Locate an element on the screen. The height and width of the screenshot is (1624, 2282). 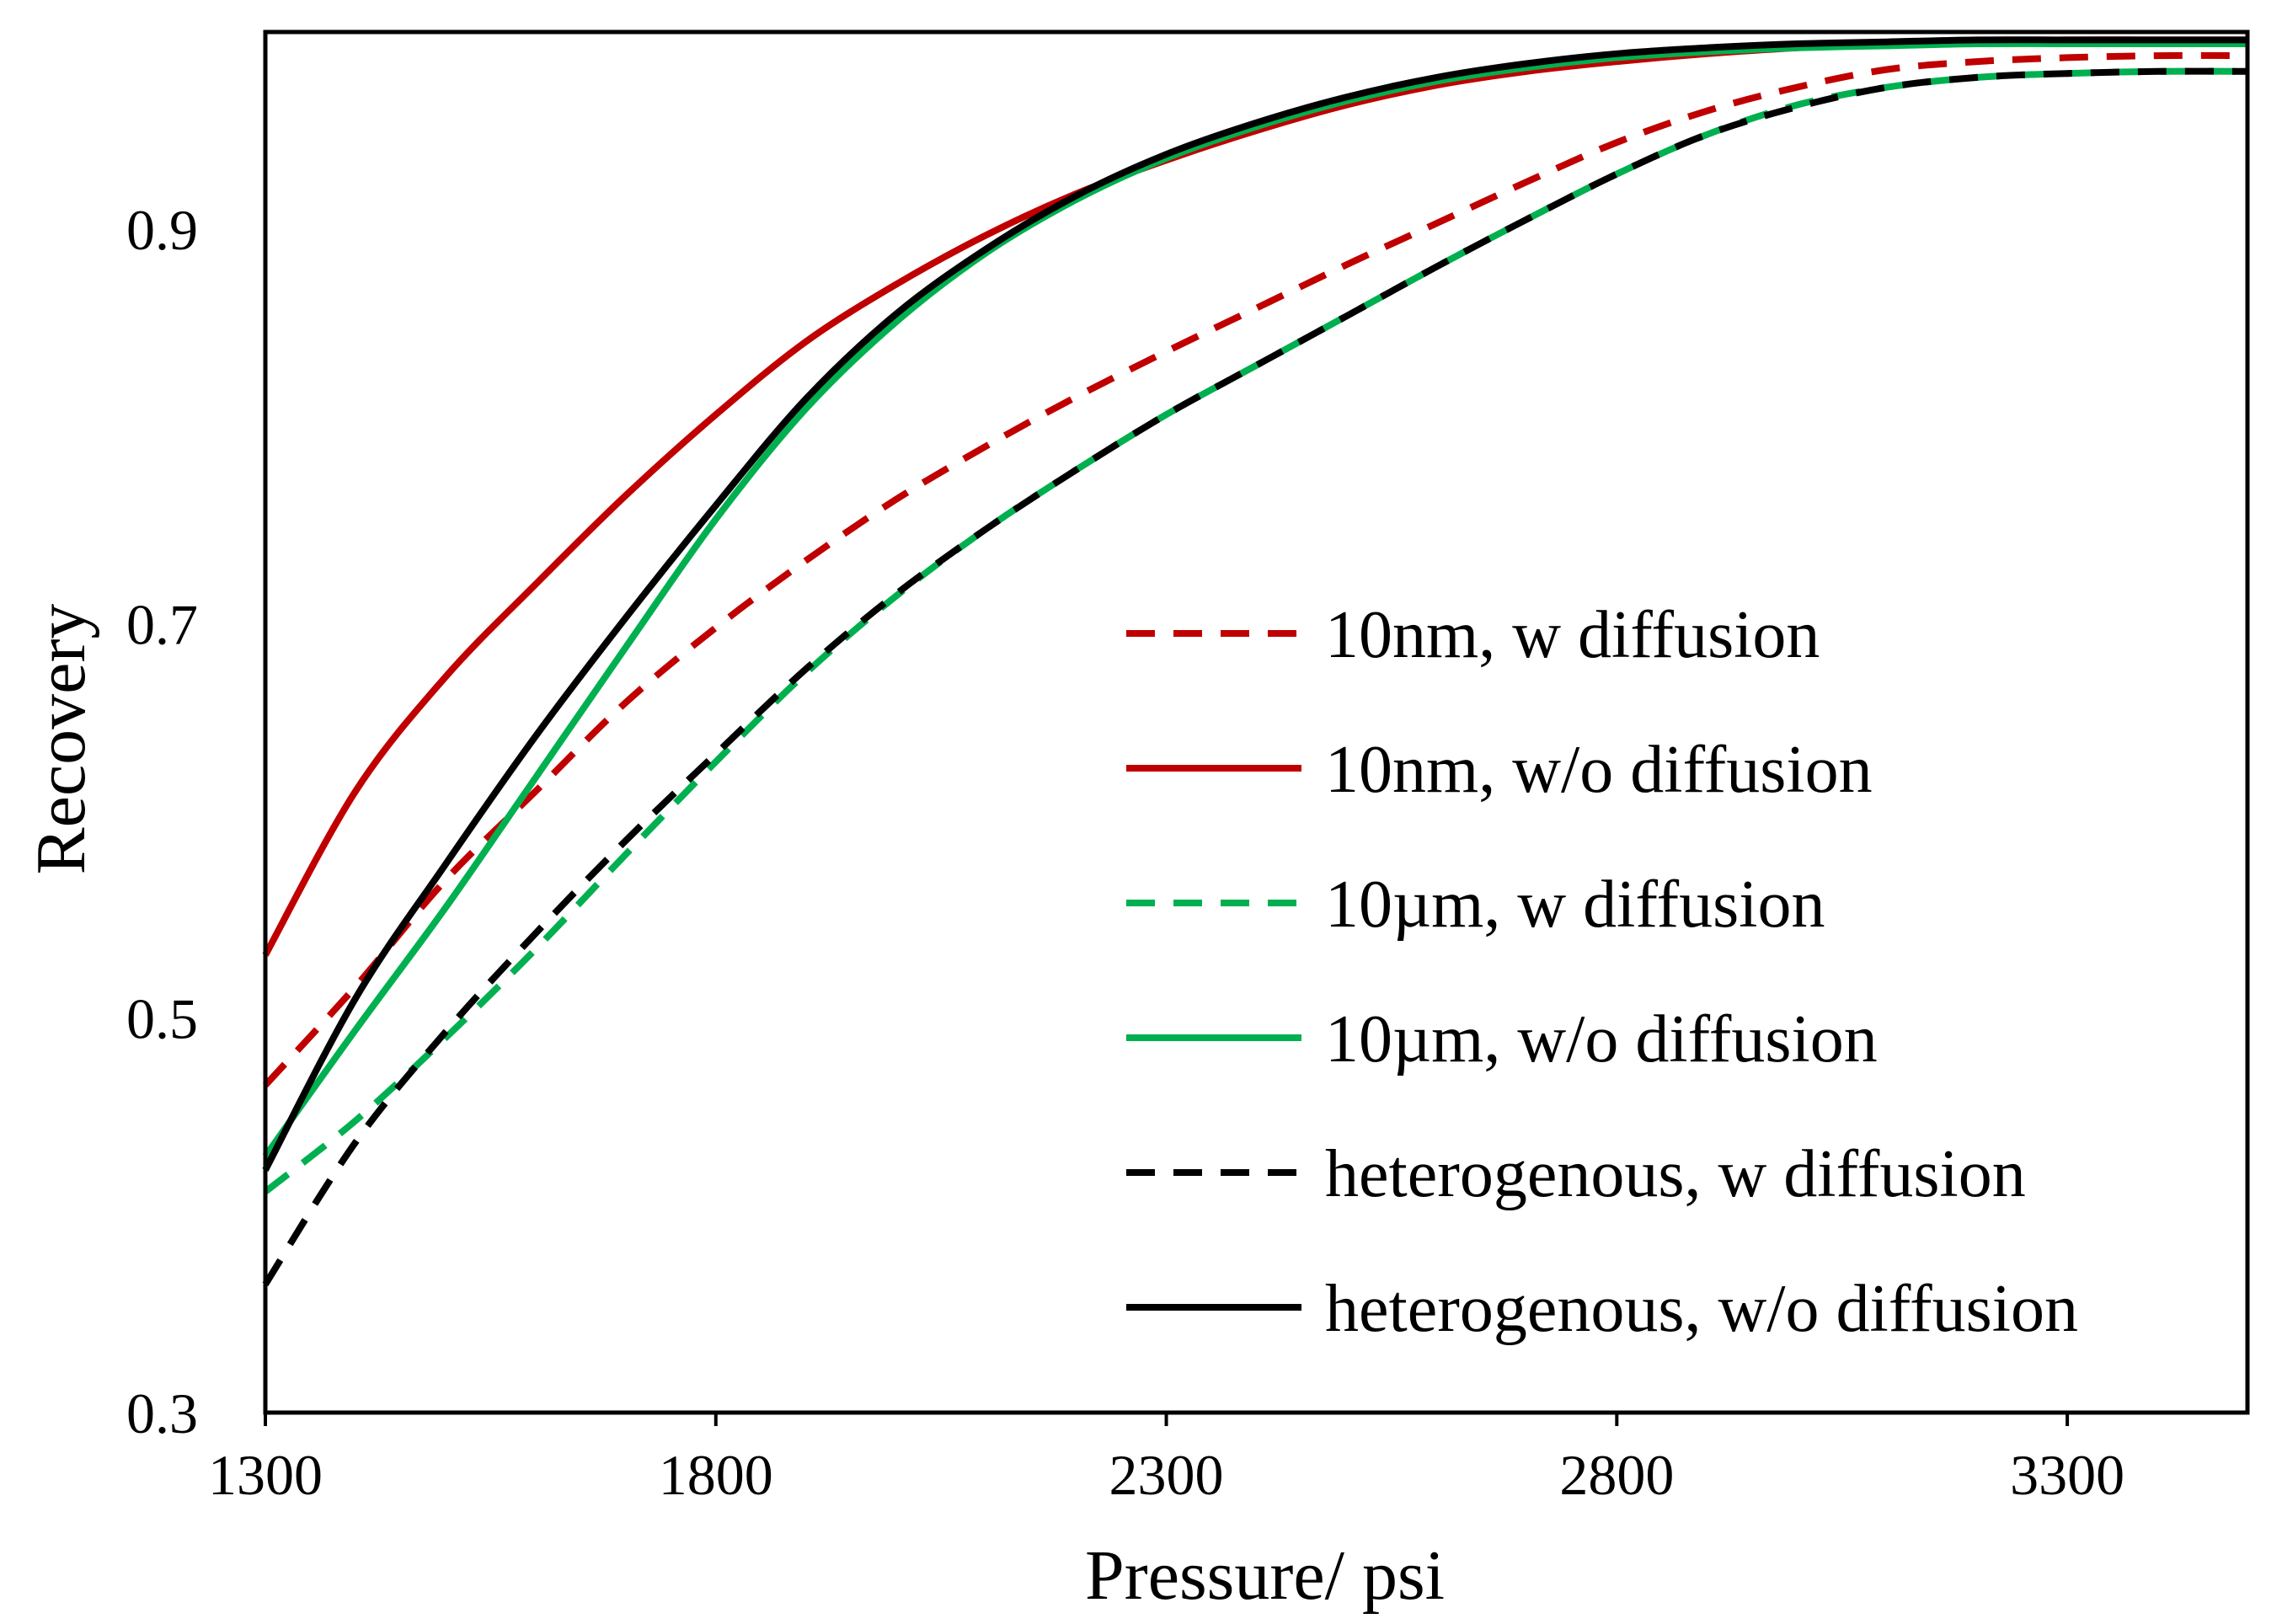
legend-item-10nm-w-diffusion: 10nm, w diffusion is located at coordinates (1473, 635).